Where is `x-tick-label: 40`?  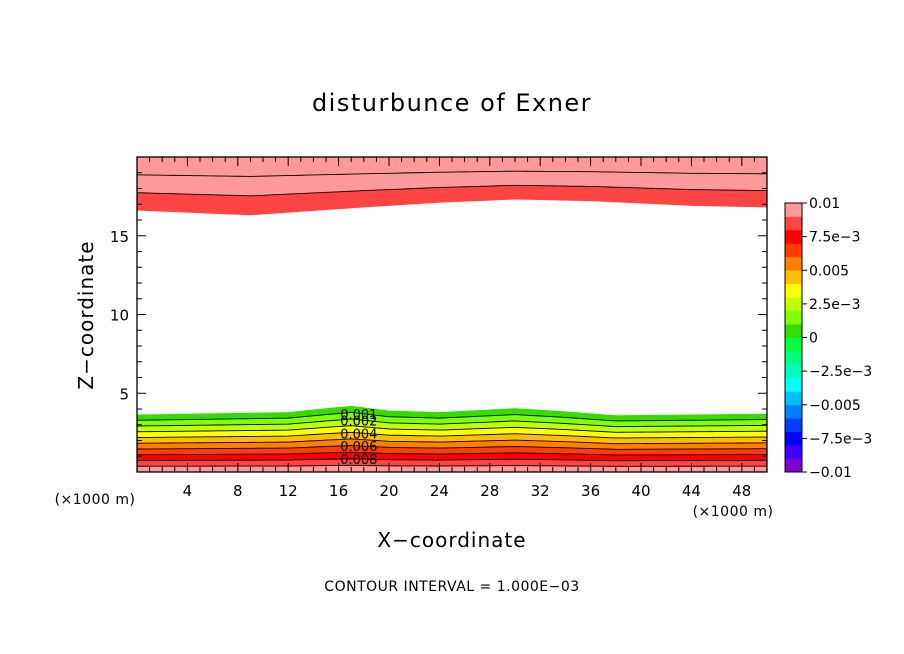
x-tick-label: 40 is located at coordinates (640, 491).